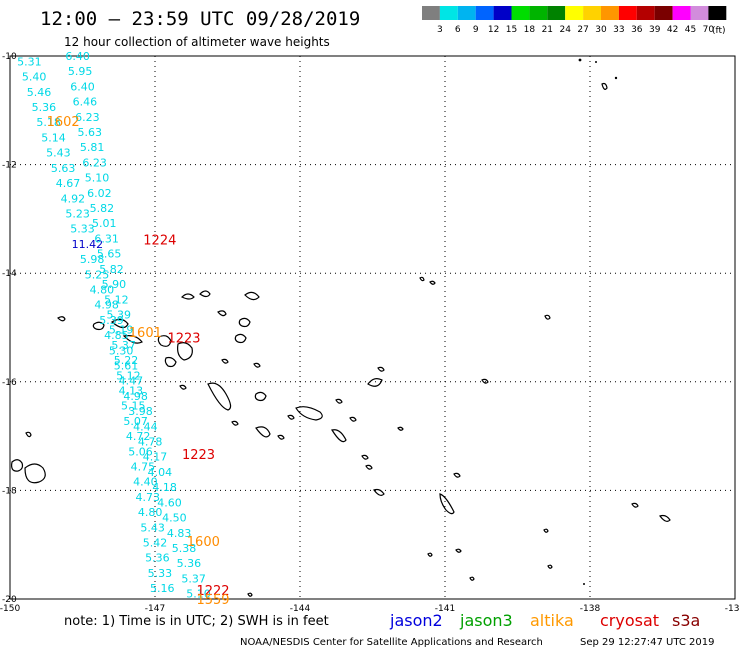 Image resolution: width=740 pixels, height=650 pixels. I want to click on wave-height-label: 6.46, so click(85, 102).